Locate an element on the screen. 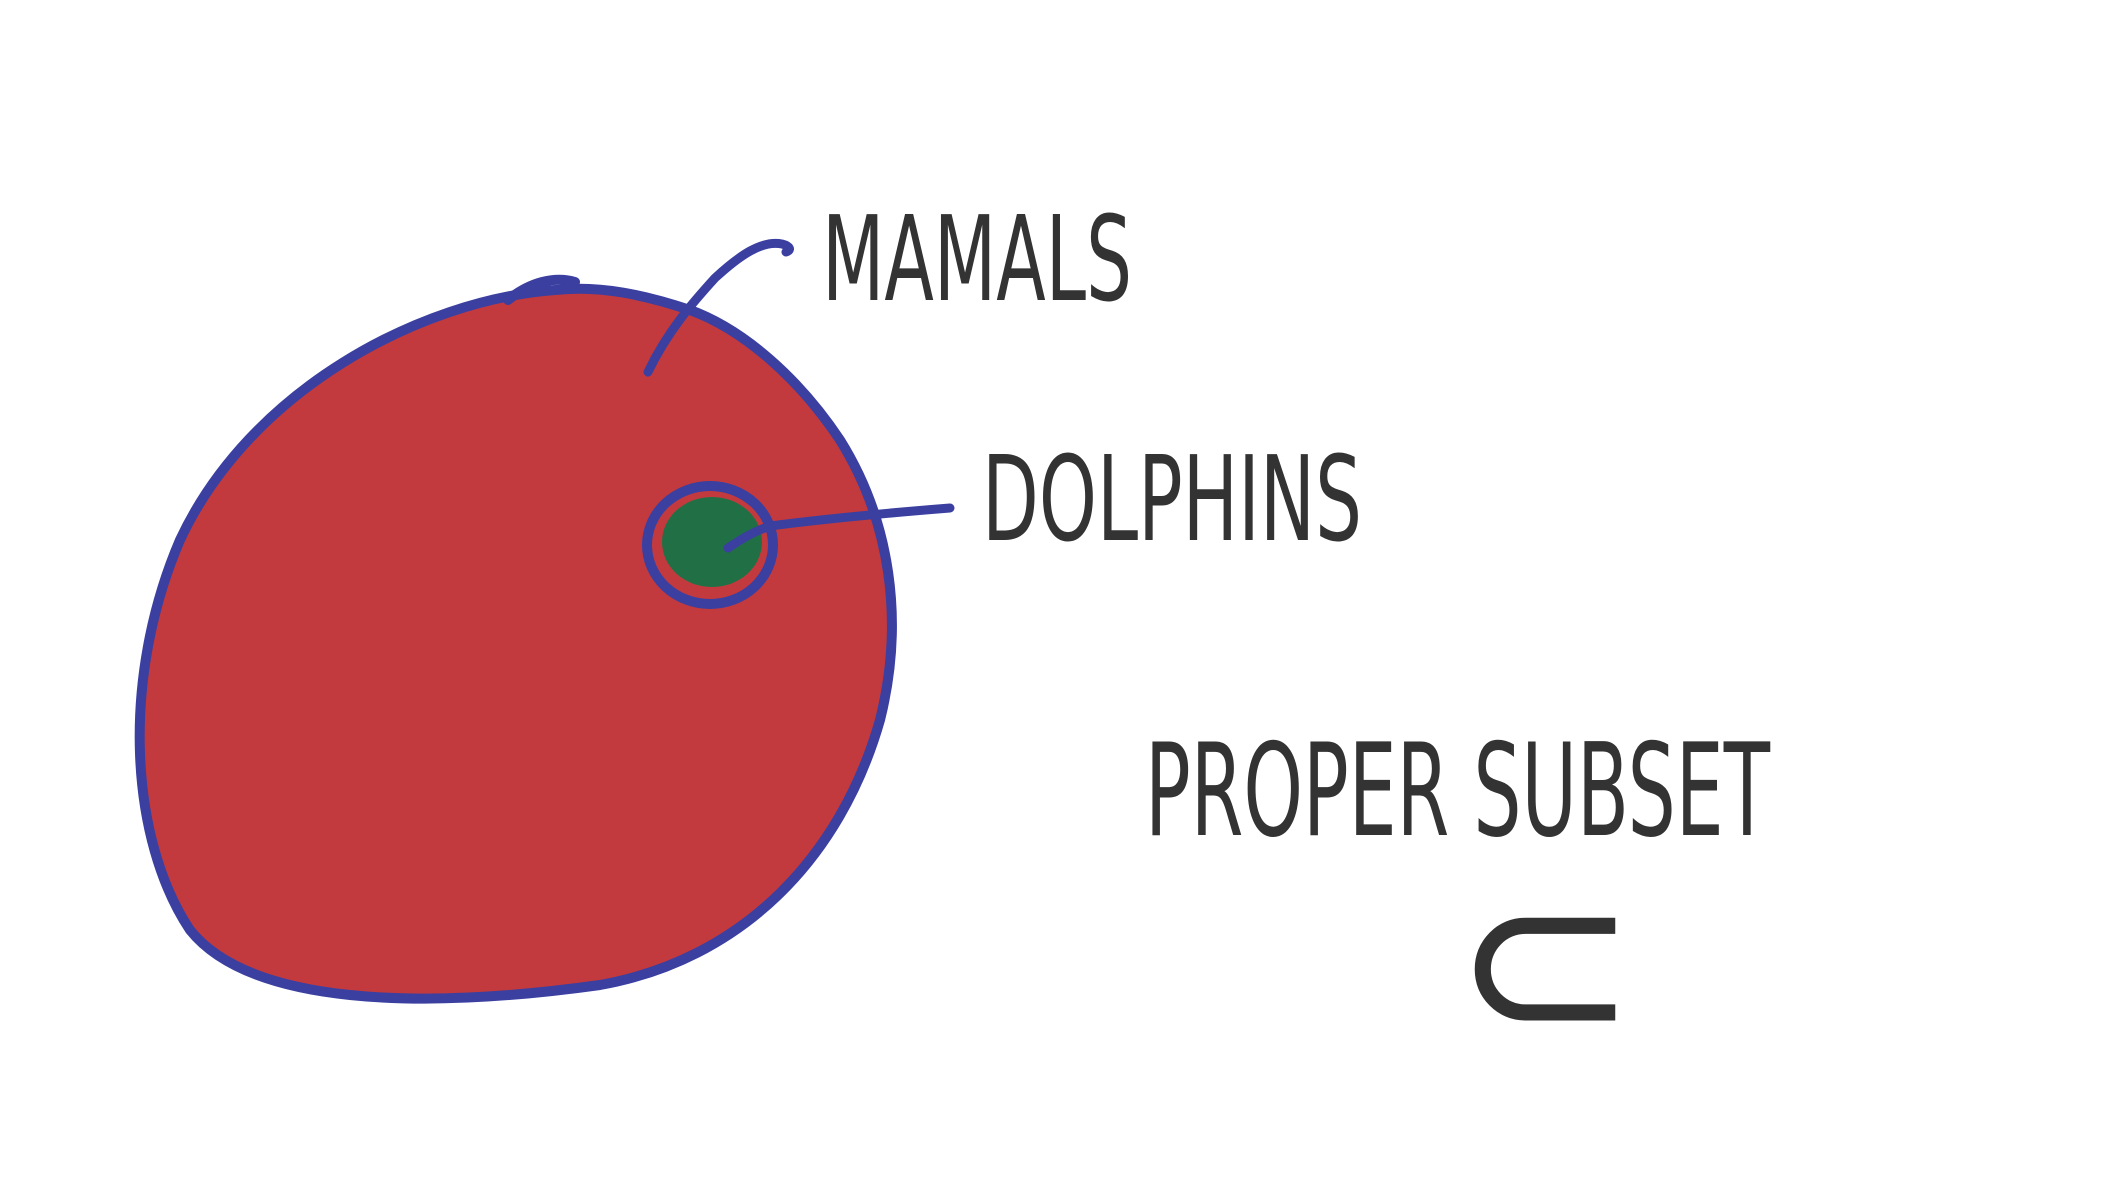 The width and height of the screenshot is (2107, 1185). mammals-label: MAMALS is located at coordinates (977, 259).